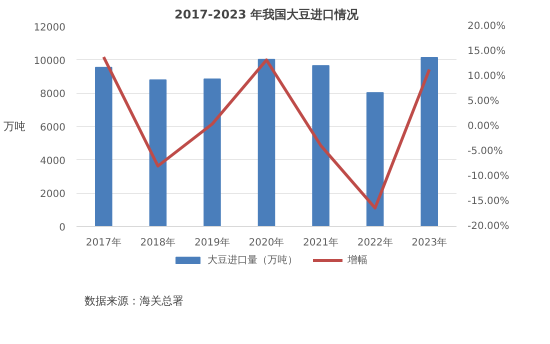 The image size is (550, 344). I want to click on x-tick-label: 2021年, so click(321, 242).